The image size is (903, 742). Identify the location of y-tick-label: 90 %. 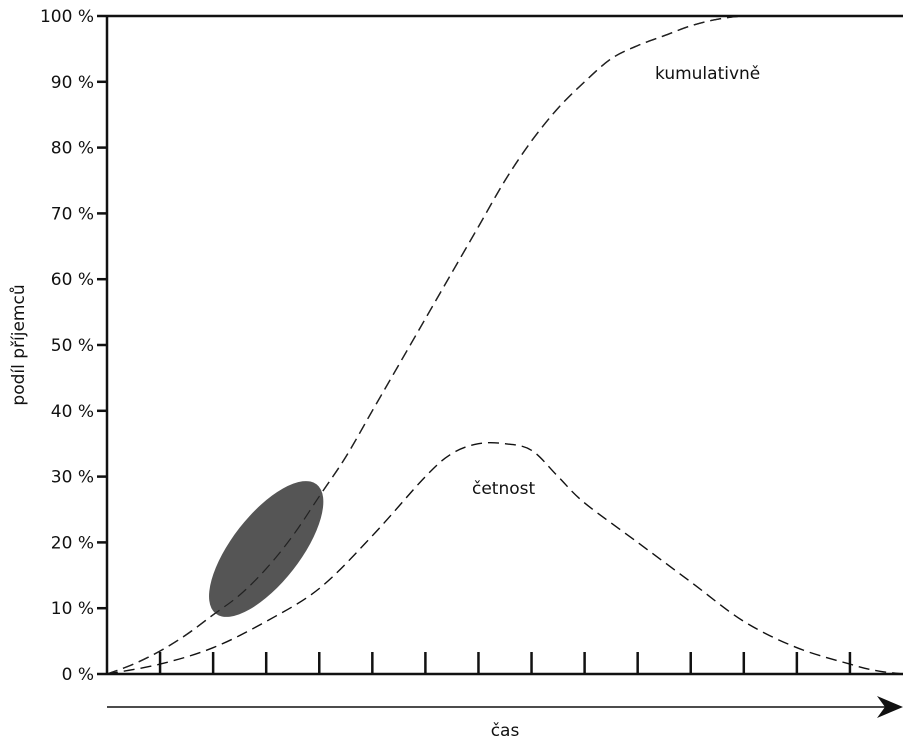
(72, 83).